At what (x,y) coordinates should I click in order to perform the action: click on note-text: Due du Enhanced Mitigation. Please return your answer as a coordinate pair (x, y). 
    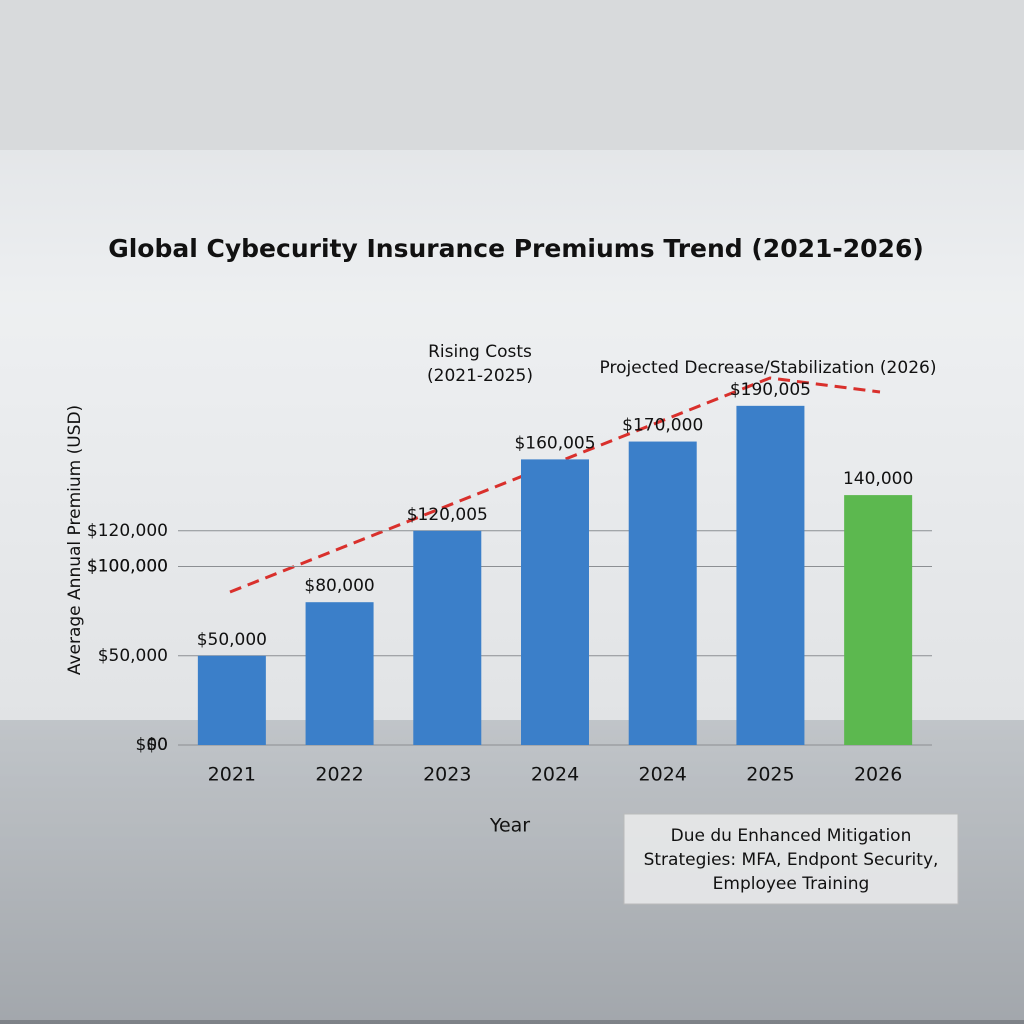
    Looking at the image, I should click on (791, 836).